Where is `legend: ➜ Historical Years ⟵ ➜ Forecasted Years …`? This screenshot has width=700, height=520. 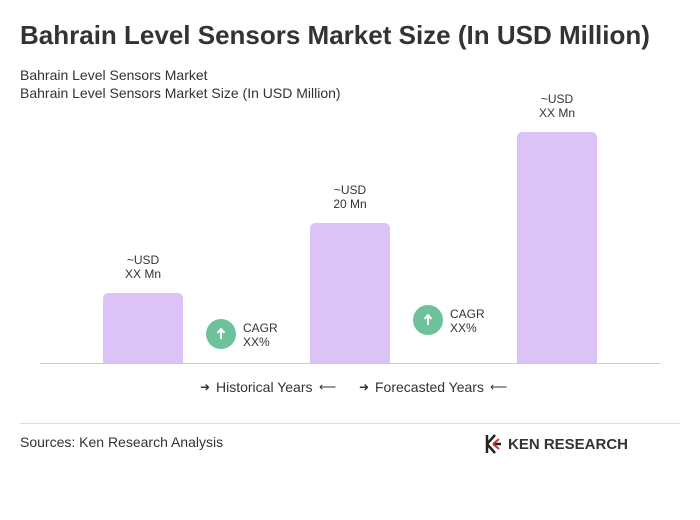
legend: ➜ Historical Years ⟵ ➜ Forecasted Years … is located at coordinates (353, 387).